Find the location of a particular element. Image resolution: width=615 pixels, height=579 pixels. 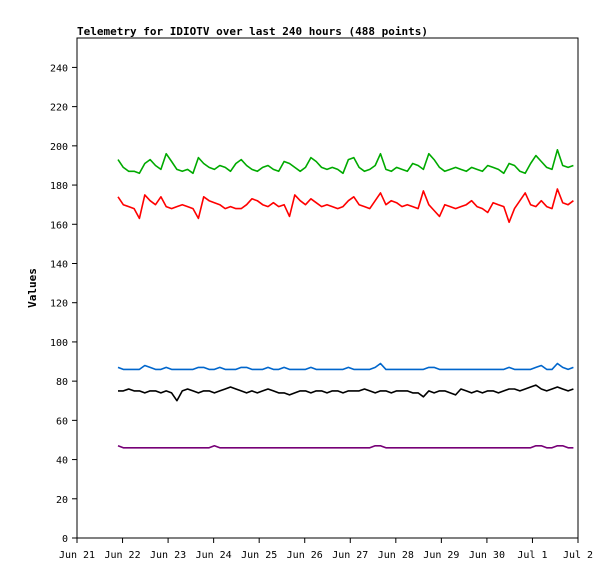

y-tick-label: 220 is located at coordinates (59, 108).